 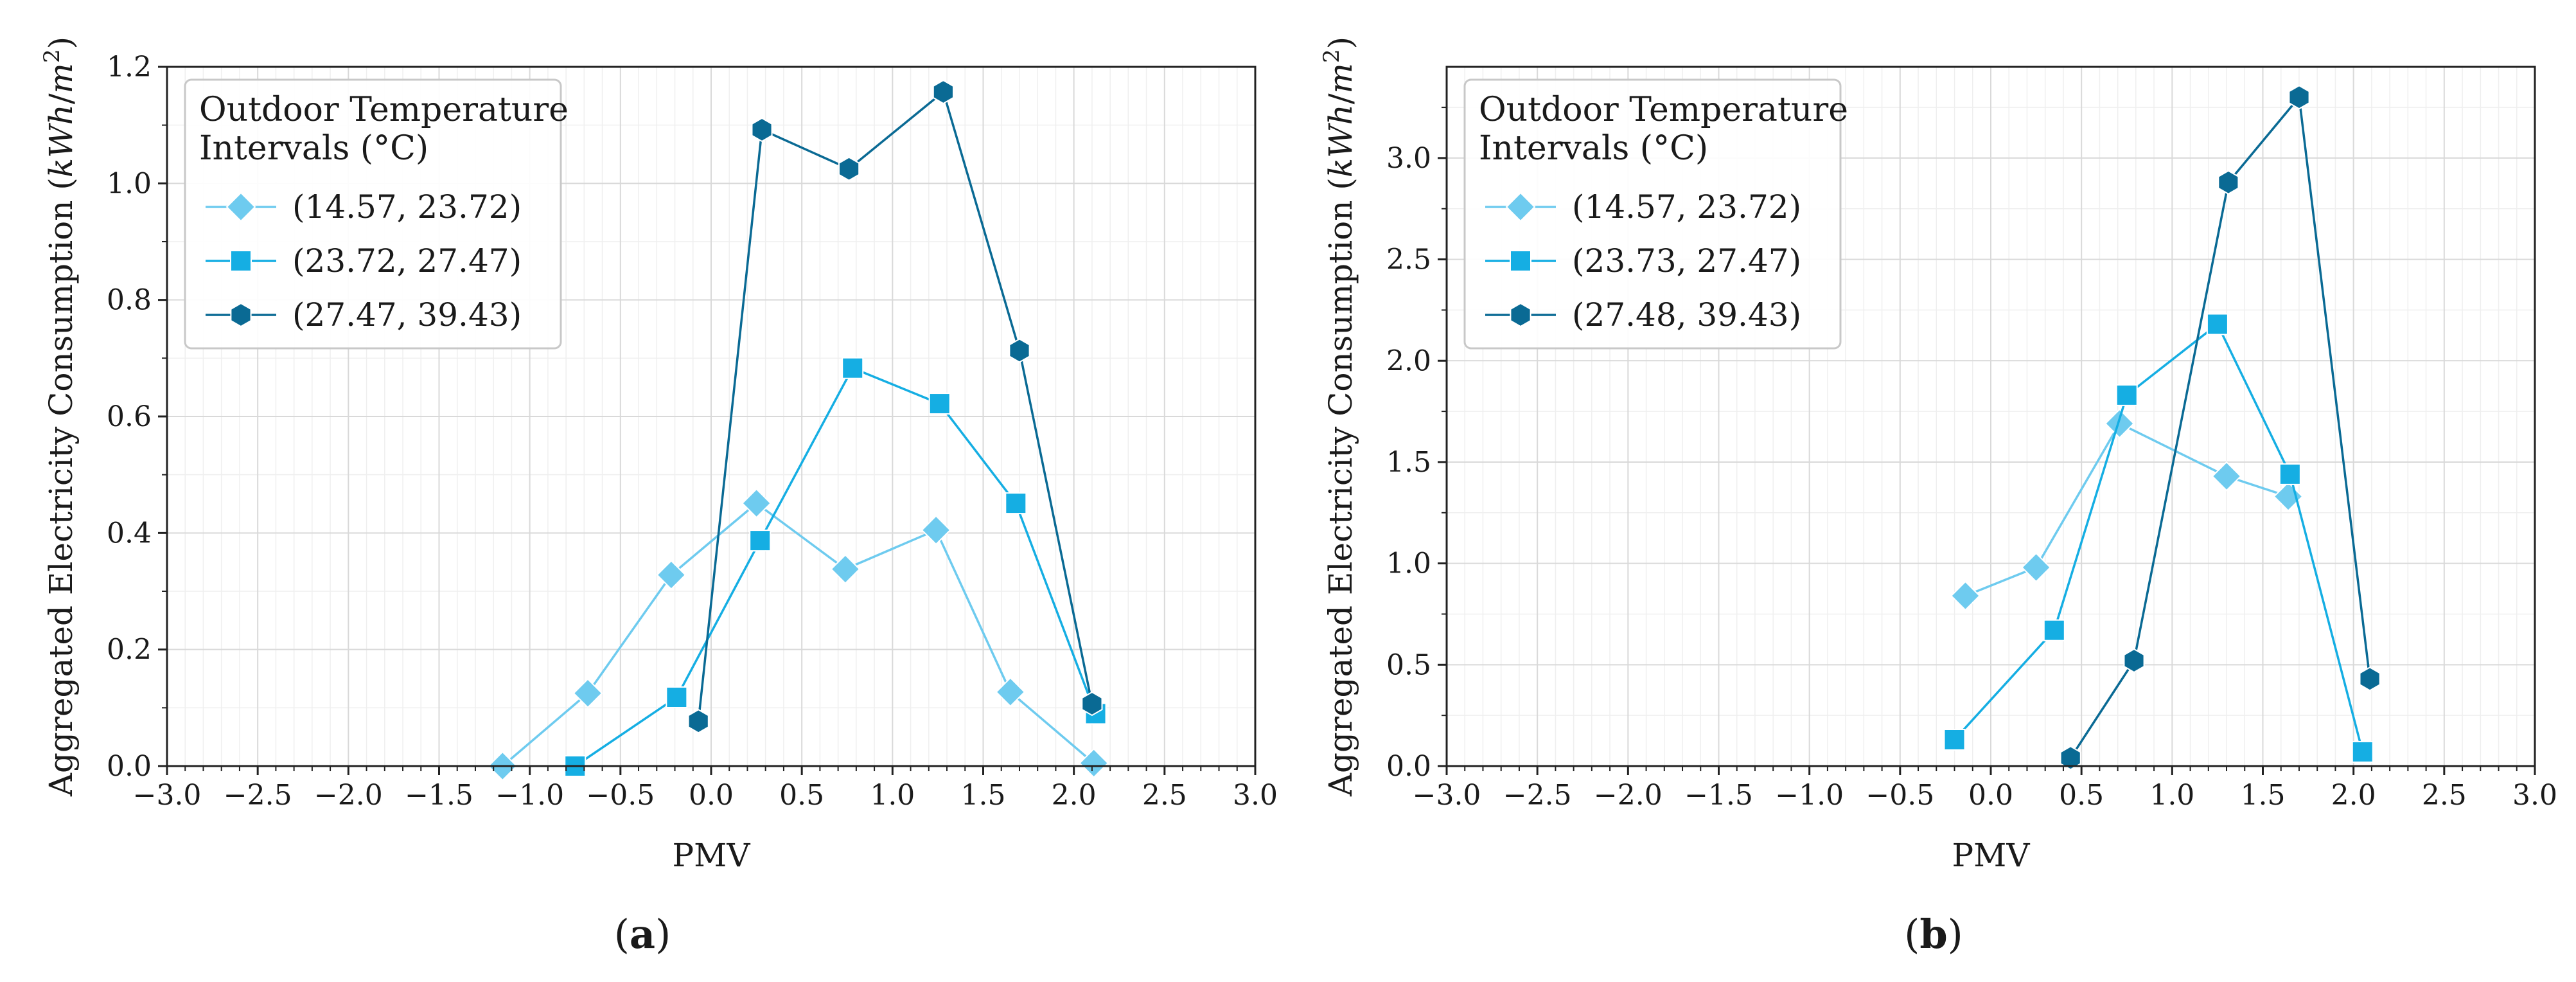 What do you see at coordinates (129, 67) in the screenshot?
I see `y-tick-label: 1.2` at bounding box center [129, 67].